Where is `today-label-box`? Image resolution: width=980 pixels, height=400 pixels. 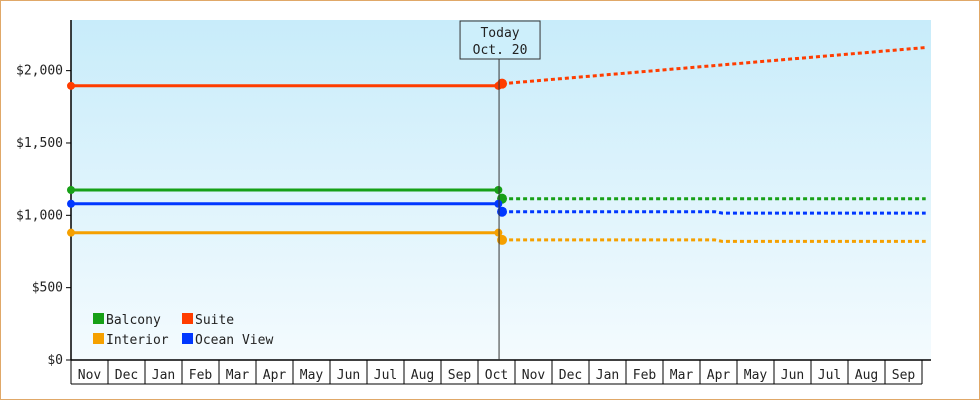
today-label-box is located at coordinates (500, 40).